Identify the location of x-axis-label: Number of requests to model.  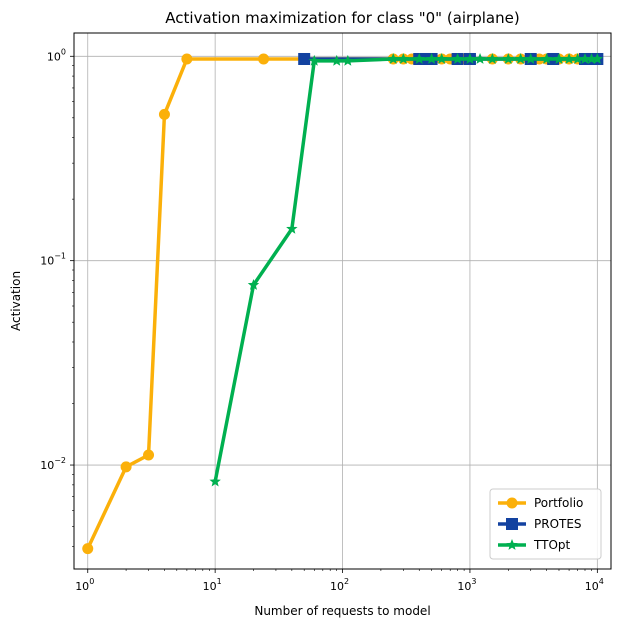
(342, 611).